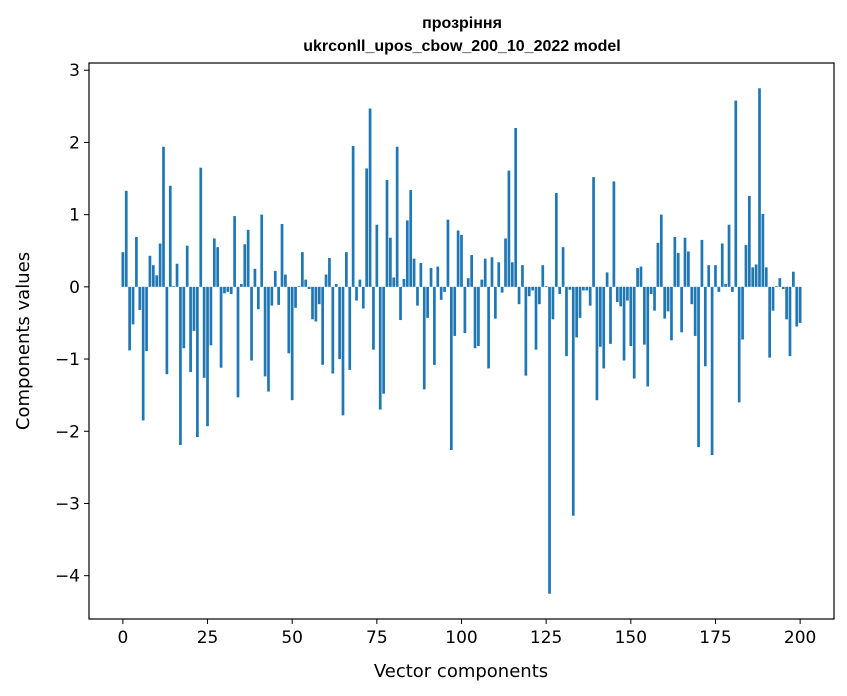  What do you see at coordinates (461, 638) in the screenshot?
I see `x-tick-label: 100` at bounding box center [461, 638].